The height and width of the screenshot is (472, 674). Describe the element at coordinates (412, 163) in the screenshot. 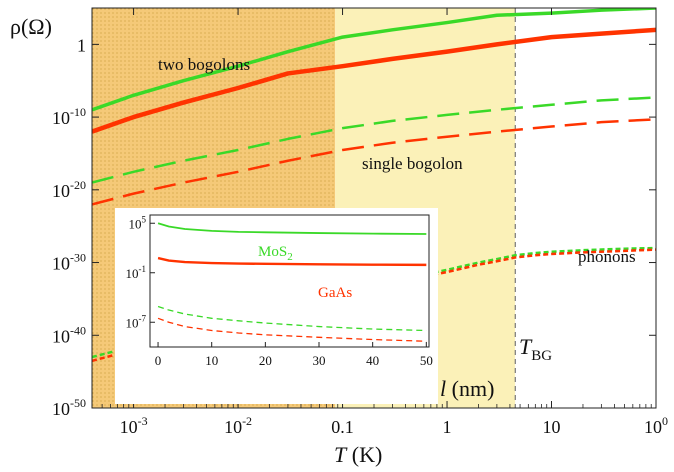

I see `label-single-bogolon: single bogolon` at that location.